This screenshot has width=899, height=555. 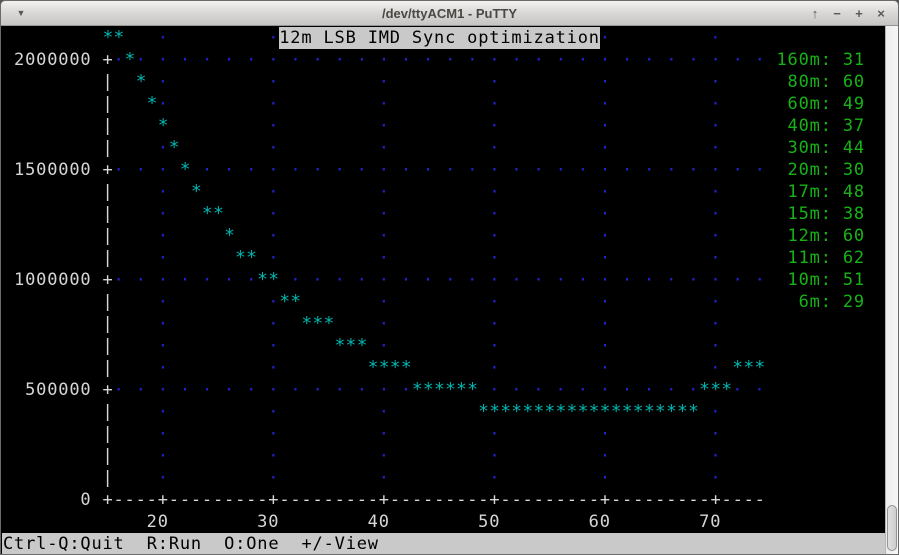 I want to click on close-button: ×, so click(x=881, y=13).